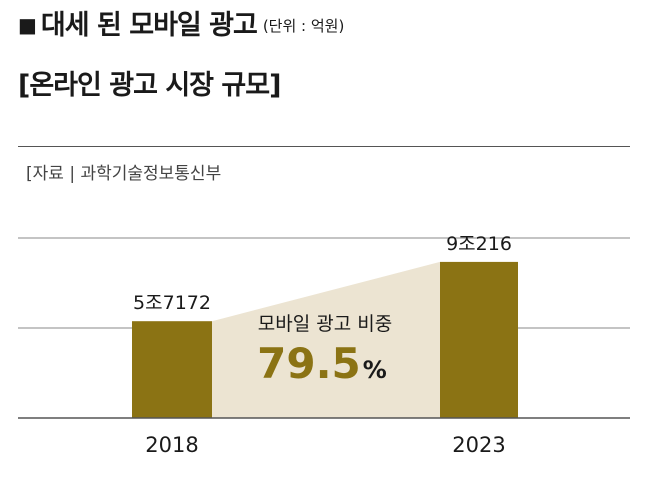 Image resolution: width=658 pixels, height=483 pixels. Describe the element at coordinates (479, 339) in the screenshot. I see `bar-2023` at that location.